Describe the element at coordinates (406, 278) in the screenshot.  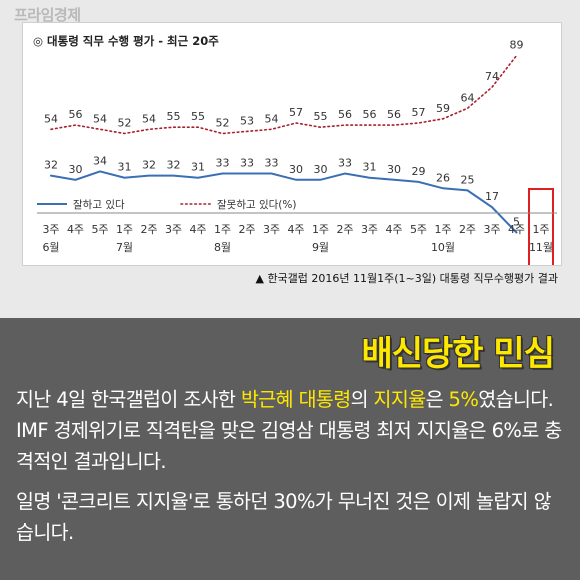
I see `source-note: ▲ 한국갤럽 2016년 11월1주(1~3일) 대통령 직무수행평가 결과` at that location.